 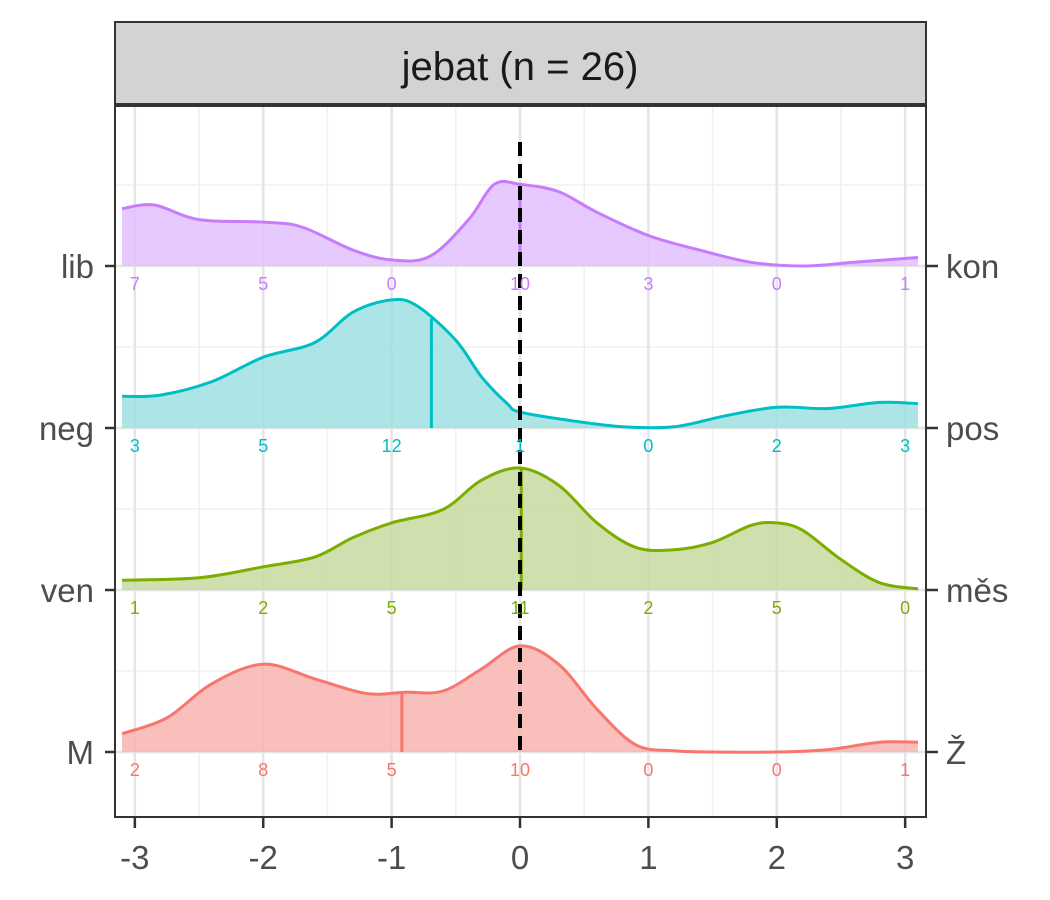 I want to click on x-axis-tick-label: 3, so click(x=905, y=857).